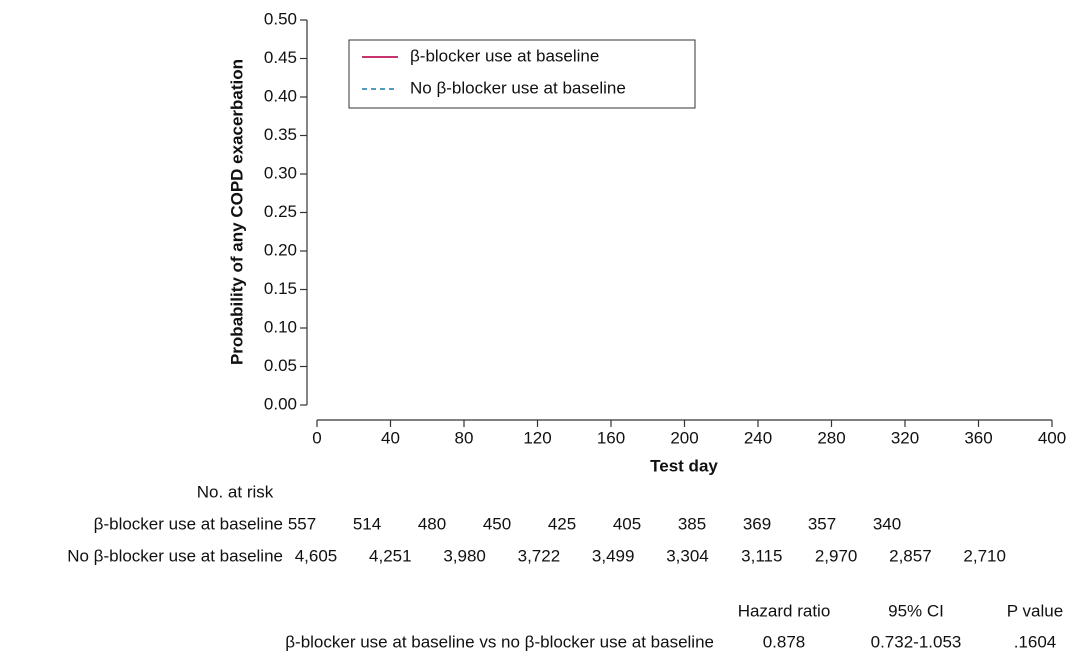 This screenshot has width=1077, height=653. Describe the element at coordinates (916, 610) in the screenshot. I see `hazard-header: 95% CI` at that location.